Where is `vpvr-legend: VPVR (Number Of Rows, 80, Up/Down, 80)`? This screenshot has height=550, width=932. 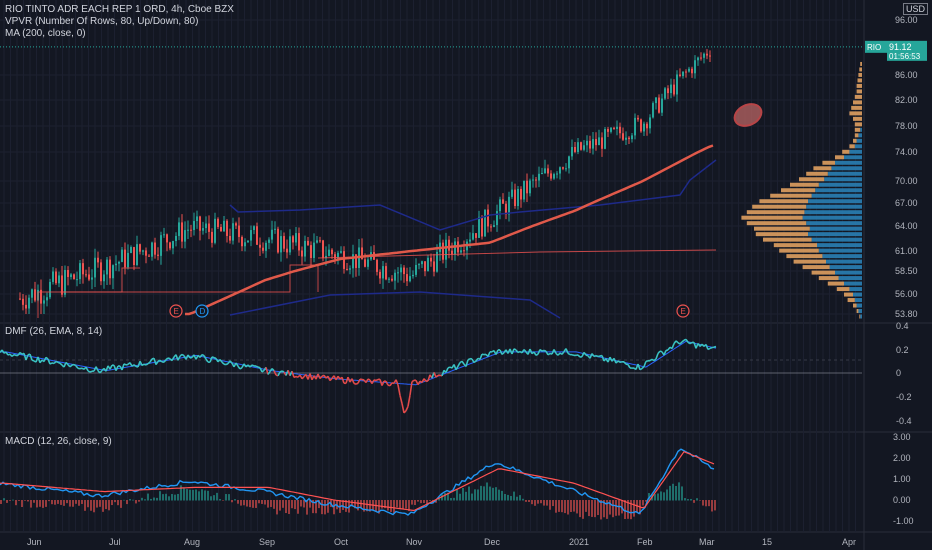
vpvr-legend: VPVR (Number Of Rows, 80, Up/Down, 80) is located at coordinates (102, 21).